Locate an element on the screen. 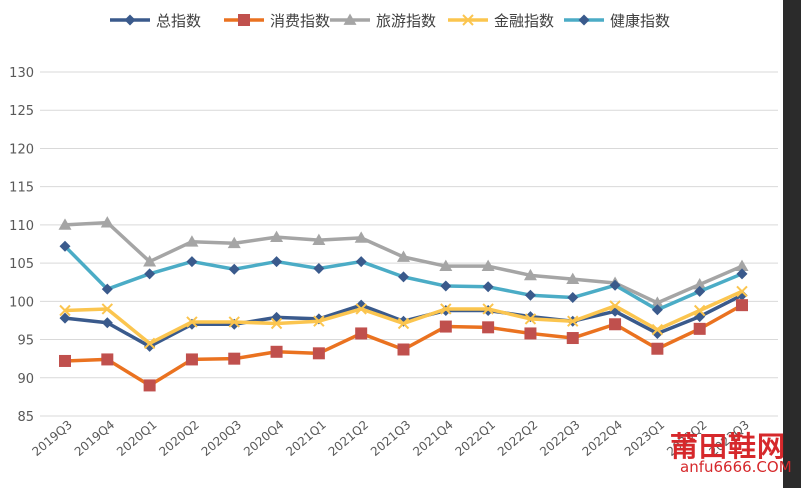 The image size is (801, 488). x-tick-label: 2020Q1 is located at coordinates (136, 438).